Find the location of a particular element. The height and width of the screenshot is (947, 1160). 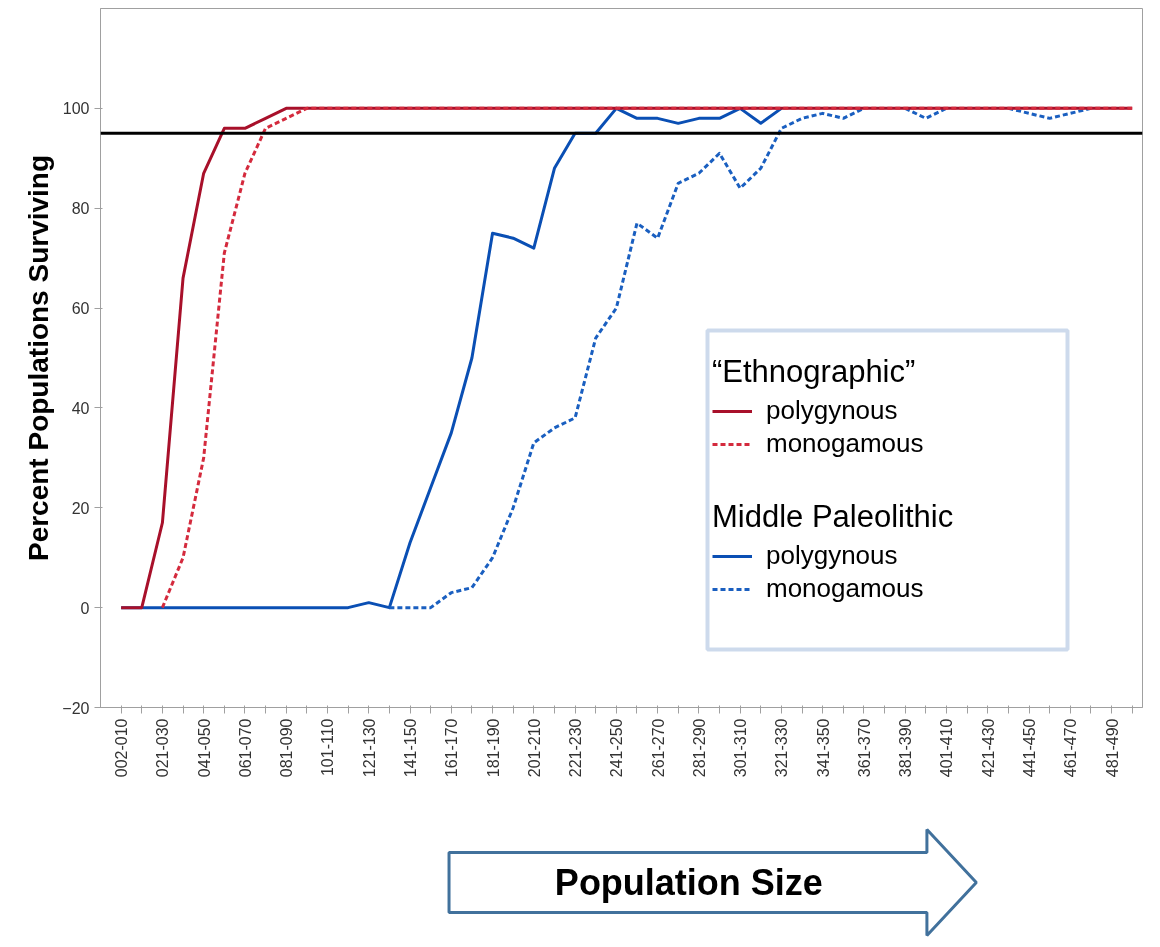

x-tick-label: 041-050 is located at coordinates (204, 748).